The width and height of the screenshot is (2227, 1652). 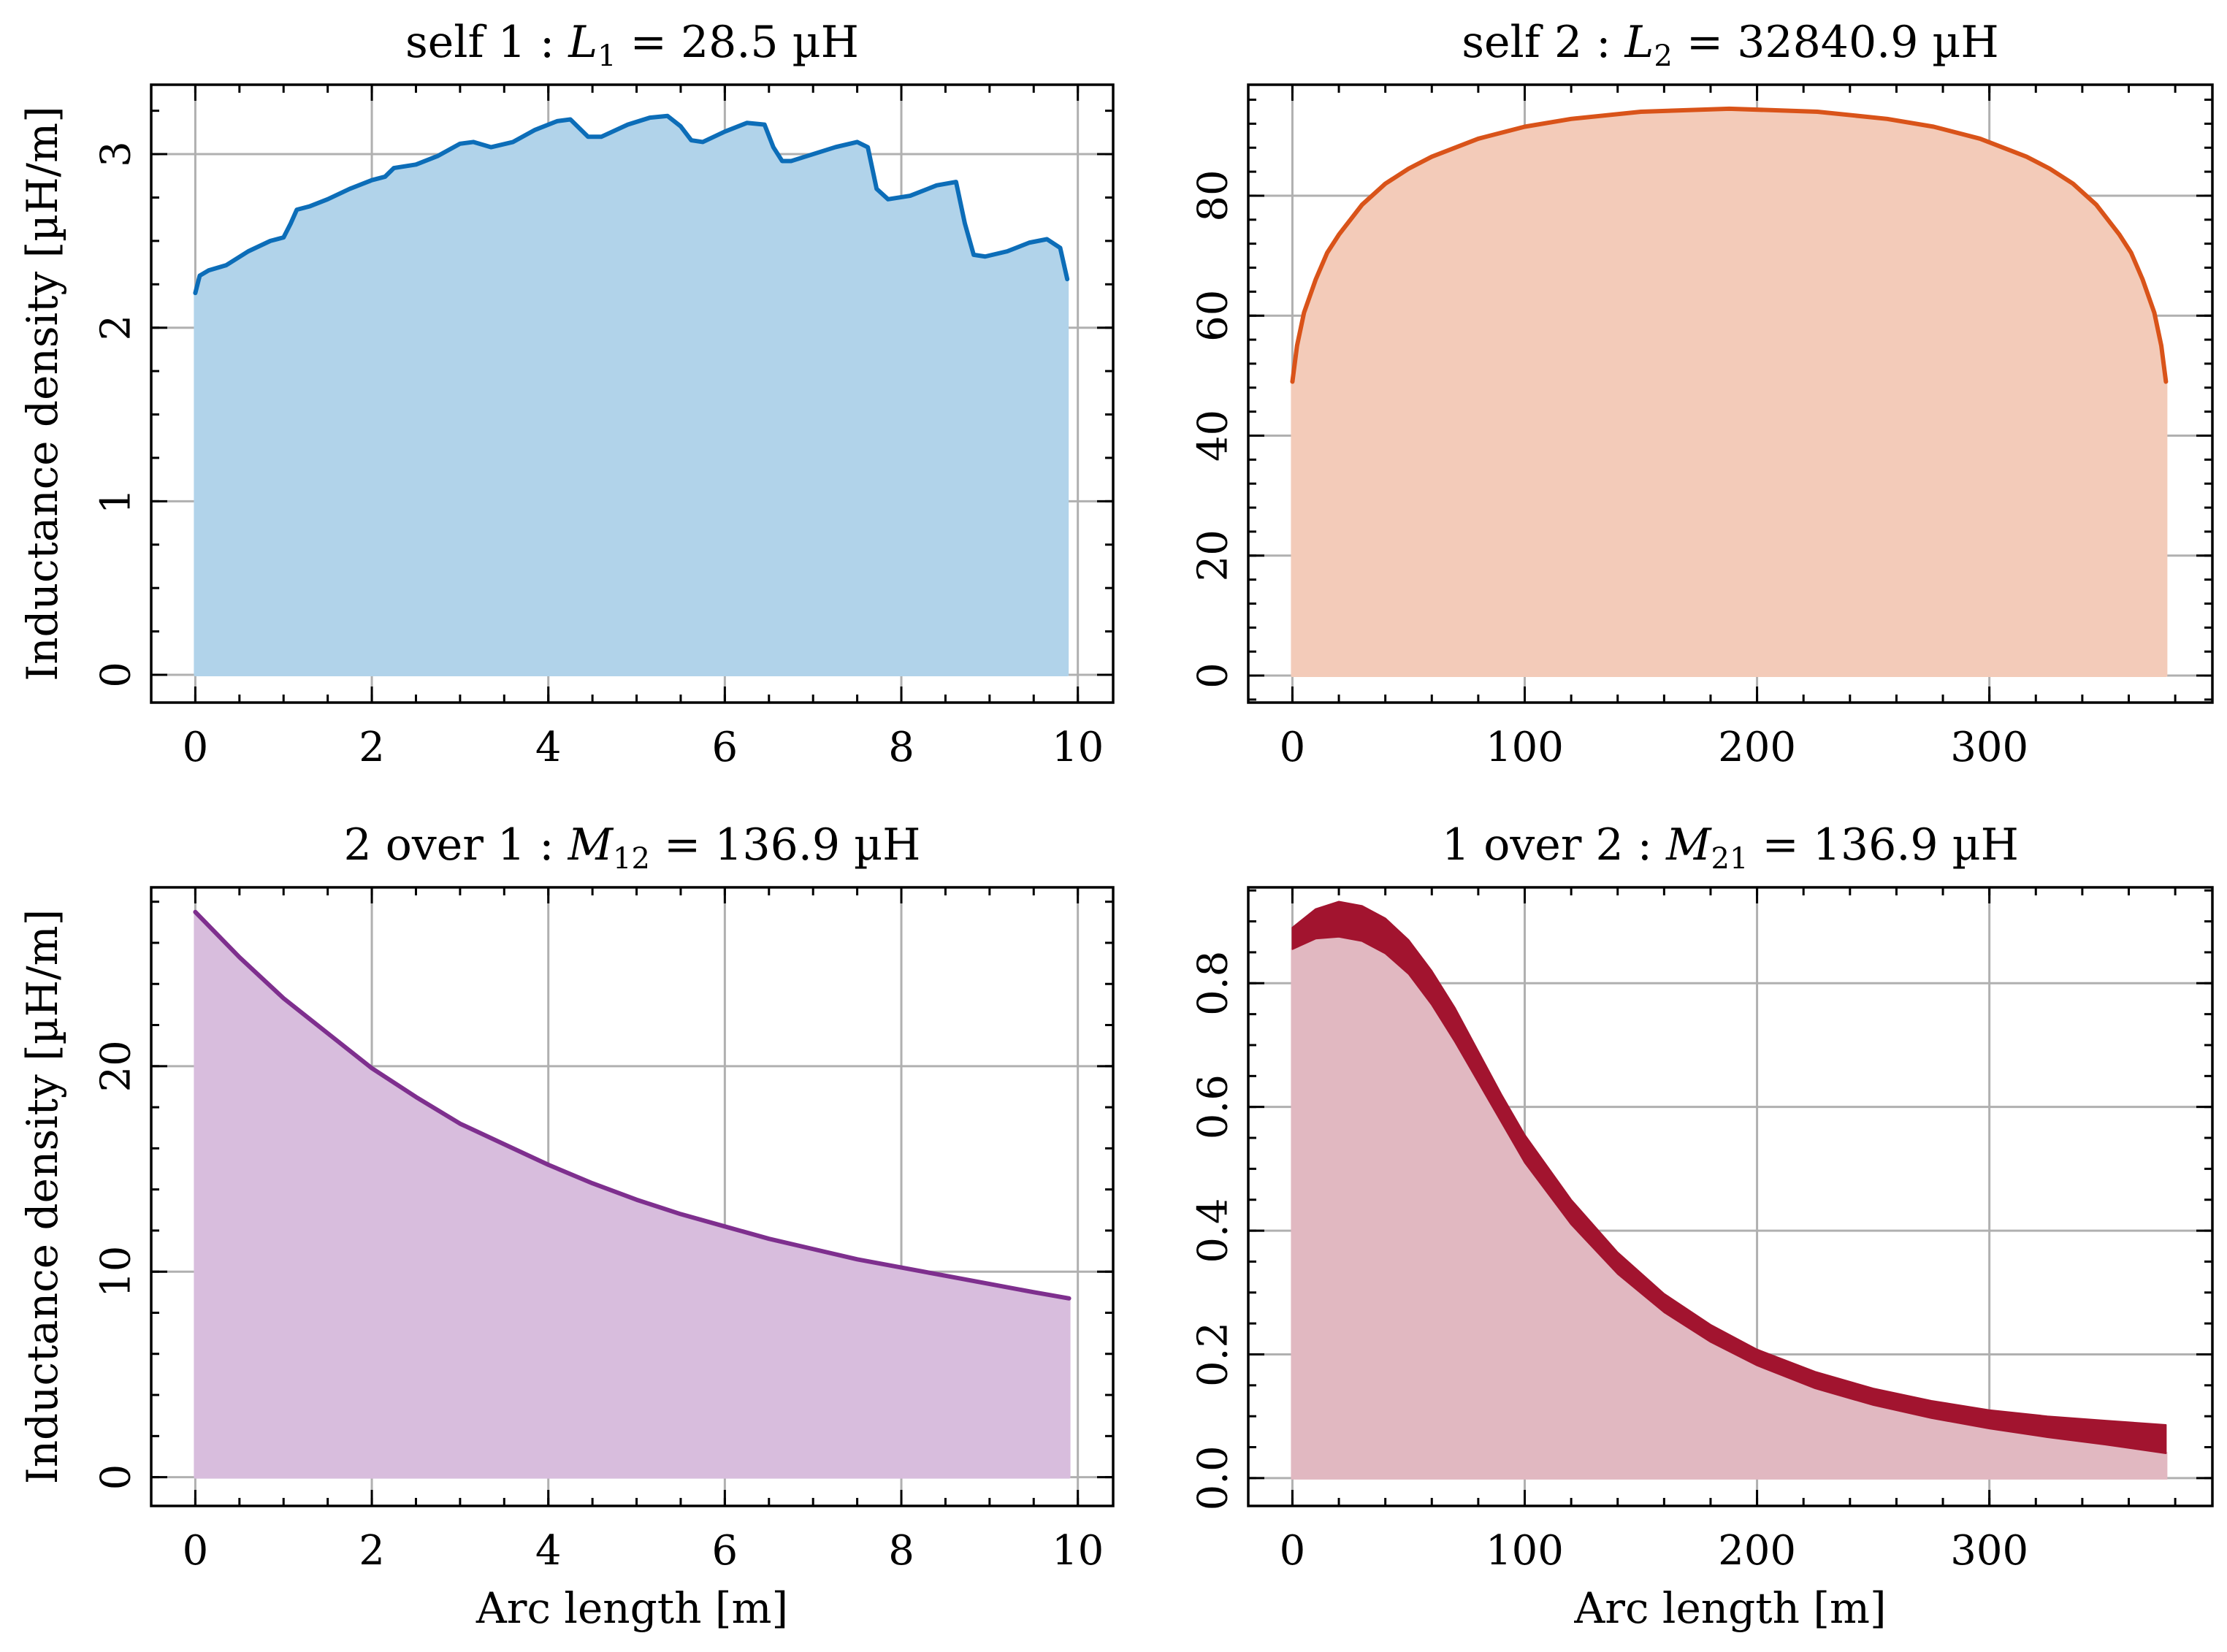 I want to click on y-tick-label: 0.6, so click(x=1213, y=1106).